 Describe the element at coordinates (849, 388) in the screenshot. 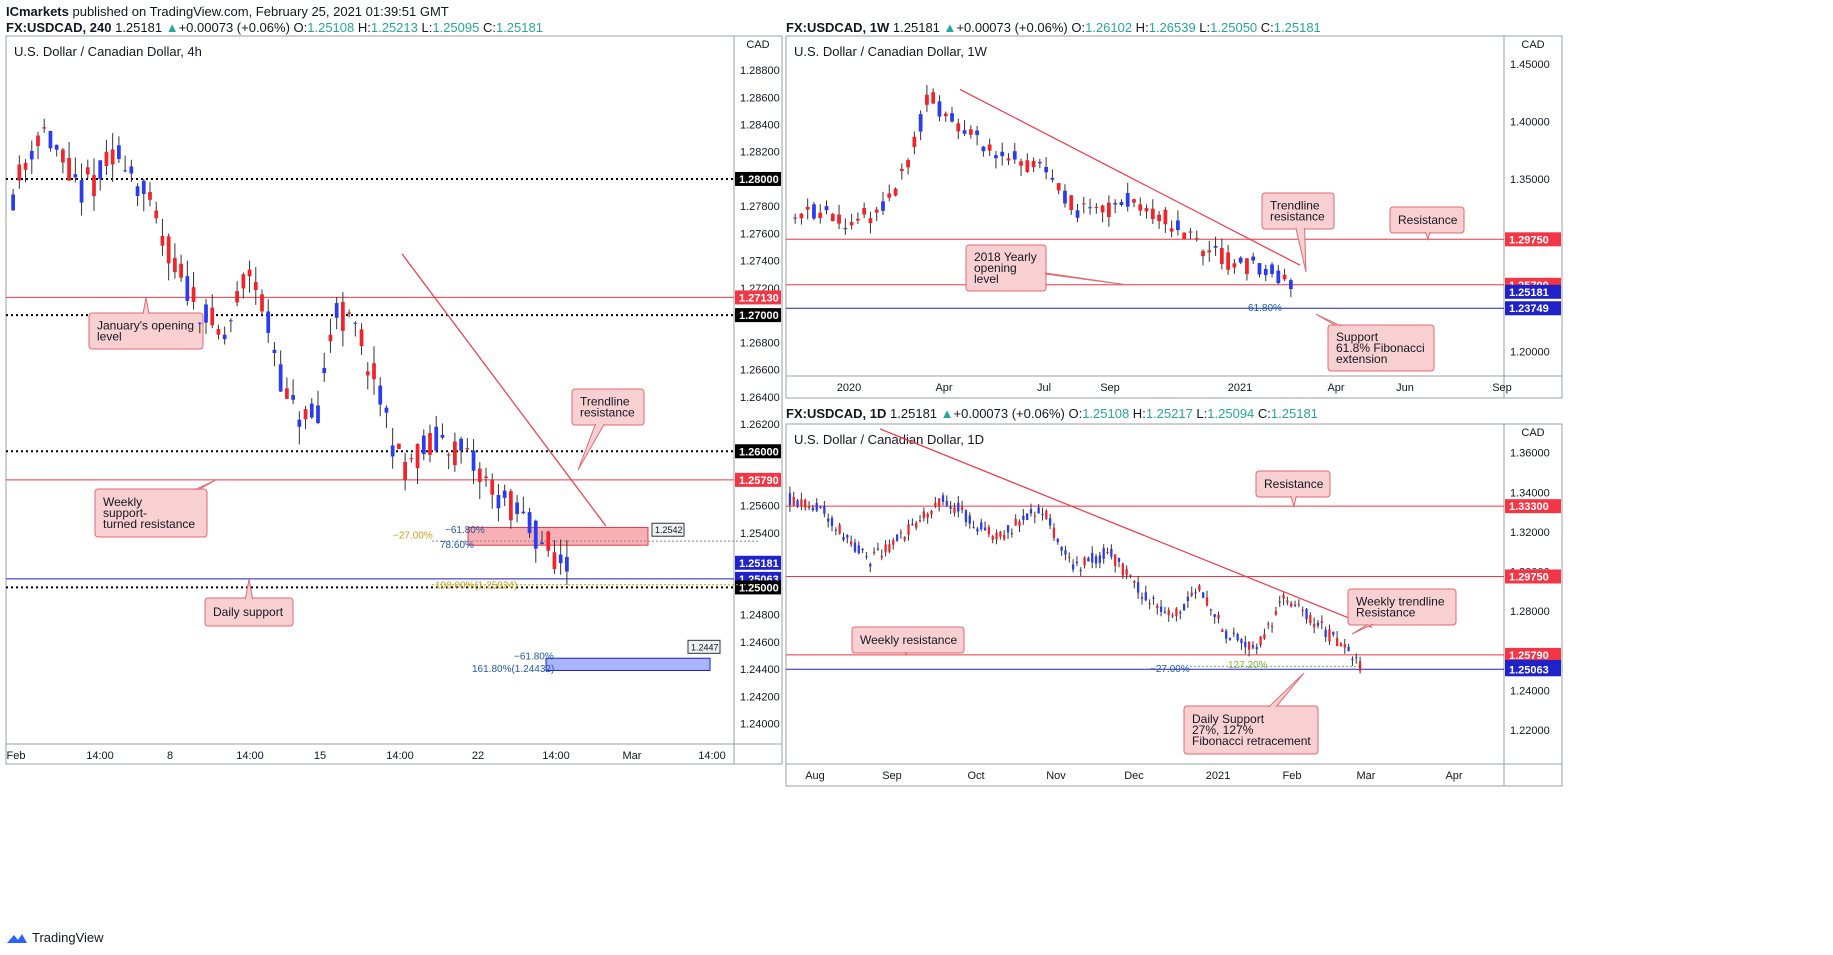

I see `time-tick: 2020` at that location.